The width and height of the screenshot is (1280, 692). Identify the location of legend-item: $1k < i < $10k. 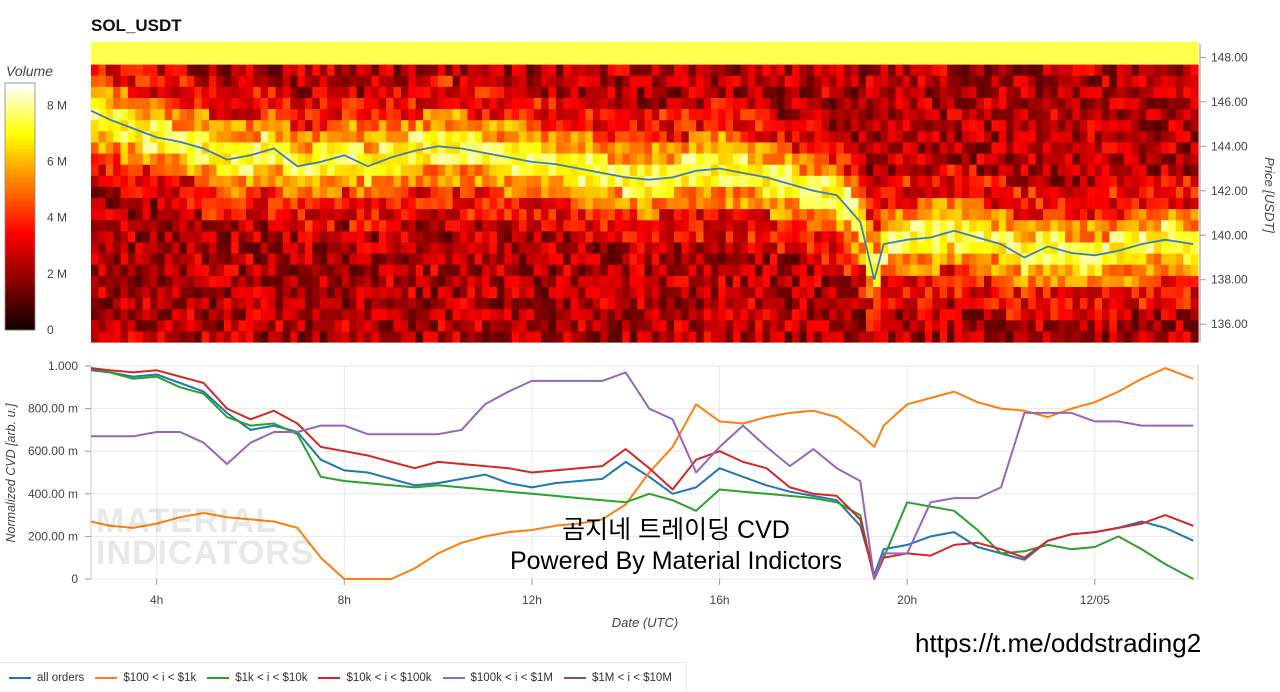
(257, 678).